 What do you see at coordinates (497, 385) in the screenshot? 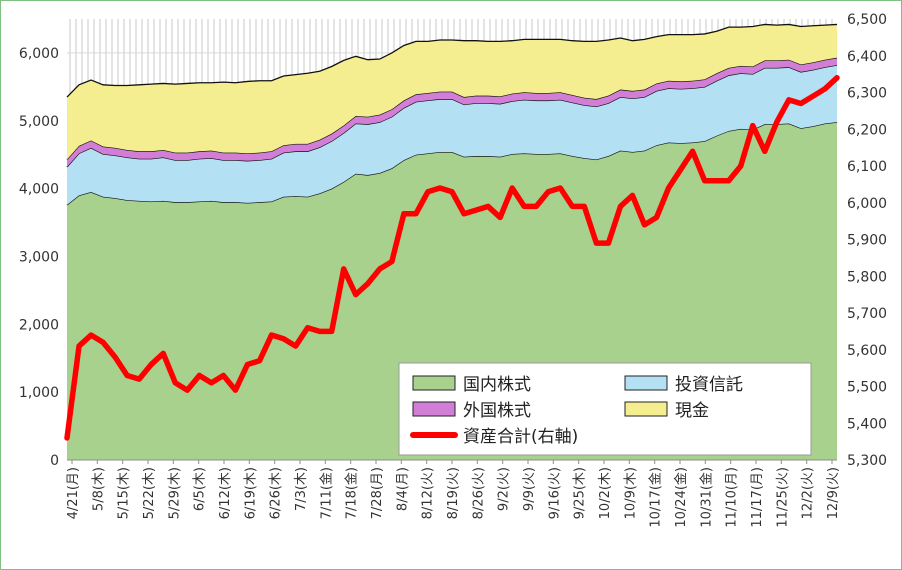
I see `legend-label: 国内株式` at bounding box center [497, 385].